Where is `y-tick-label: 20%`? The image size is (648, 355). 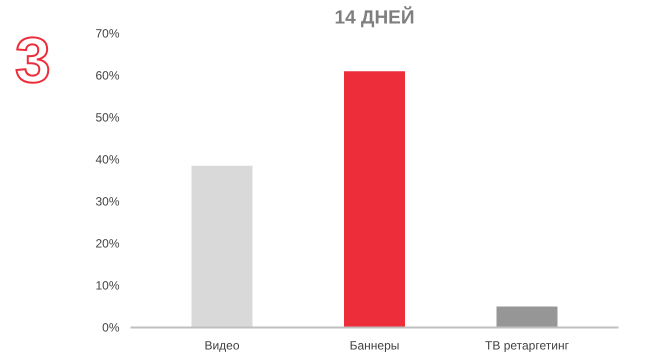
y-tick-label: 20% is located at coordinates (107, 243).